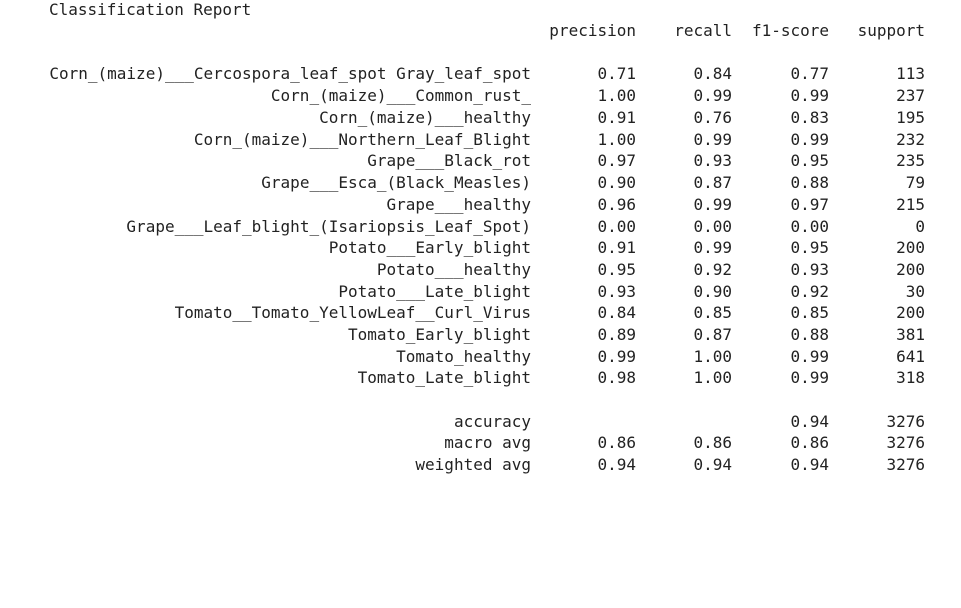  What do you see at coordinates (809, 464) in the screenshot?
I see `weighted-avg-f1-score: 0.94` at bounding box center [809, 464].